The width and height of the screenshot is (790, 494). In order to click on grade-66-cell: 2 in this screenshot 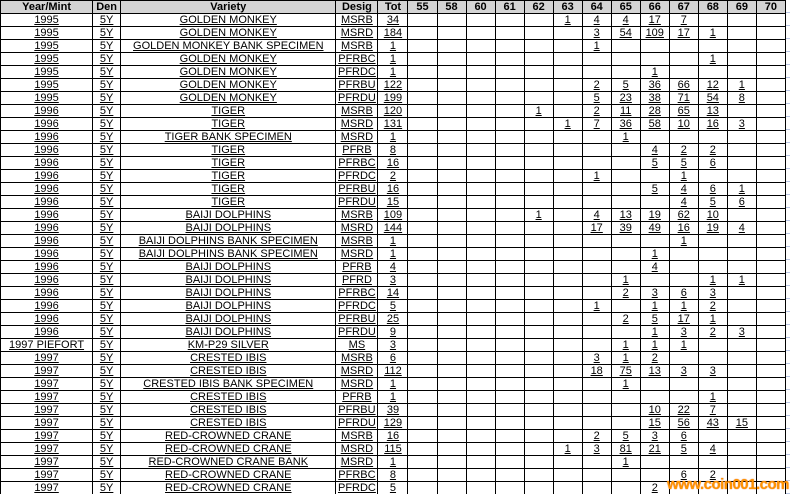, I will do `click(654, 358)`.